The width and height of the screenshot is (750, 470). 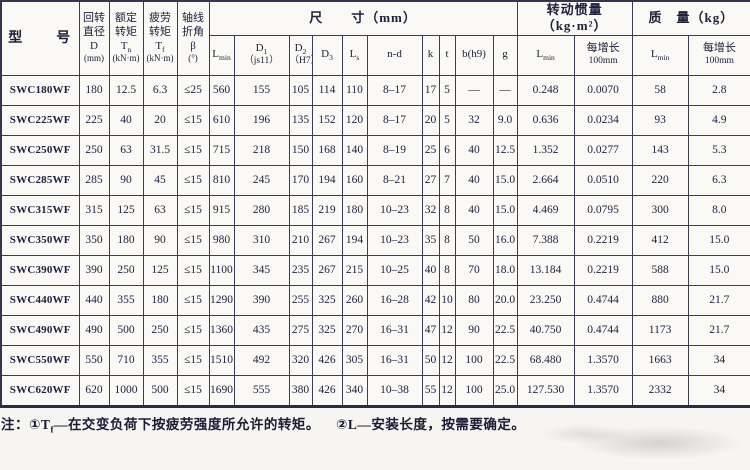 What do you see at coordinates (300, 90) in the screenshot?
I see `value-cell: 105` at bounding box center [300, 90].